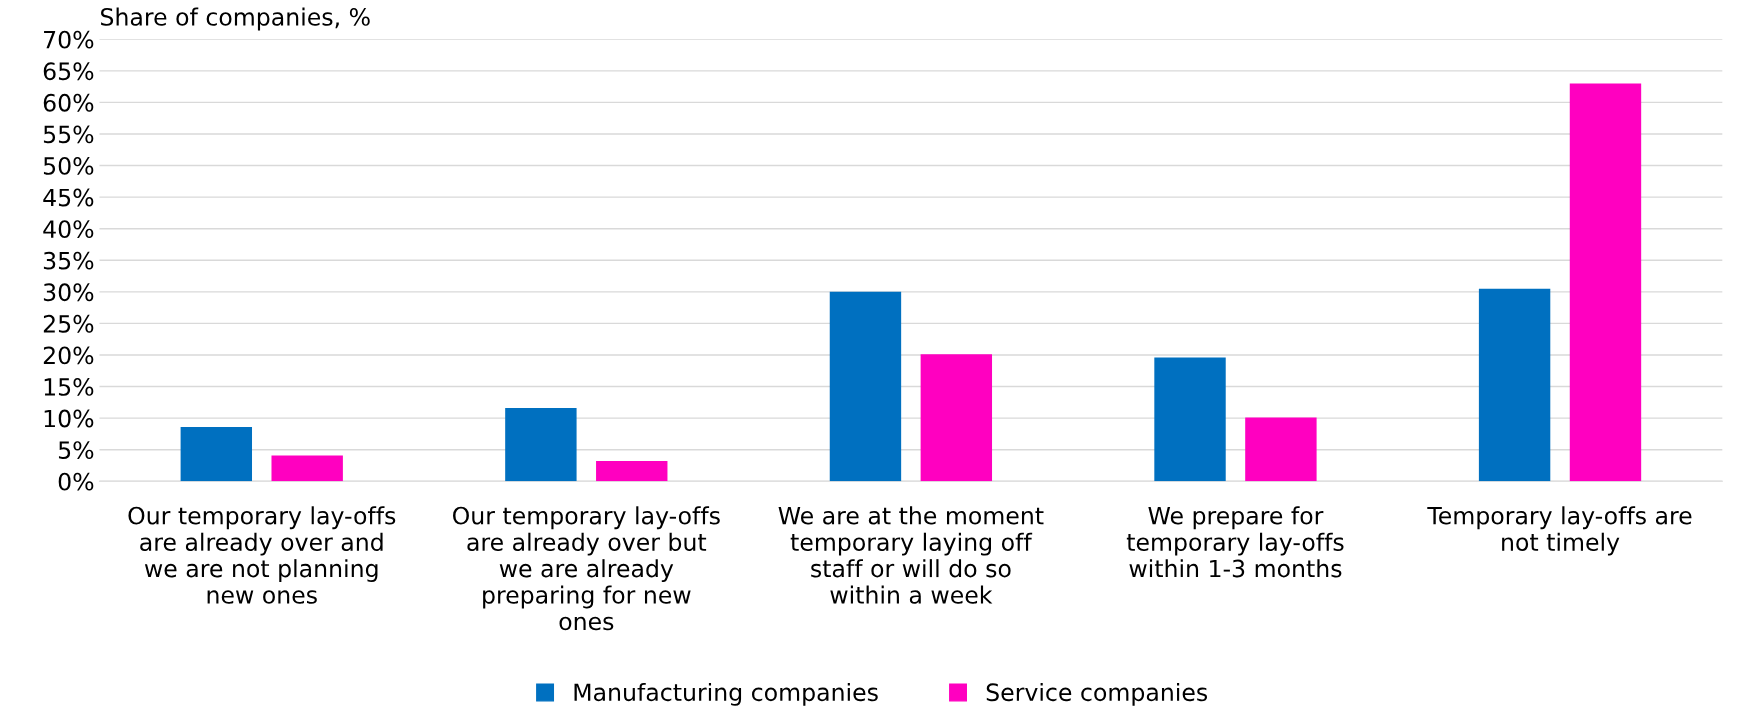  I want to click on legend-label: Manufacturing companies, so click(726, 694).